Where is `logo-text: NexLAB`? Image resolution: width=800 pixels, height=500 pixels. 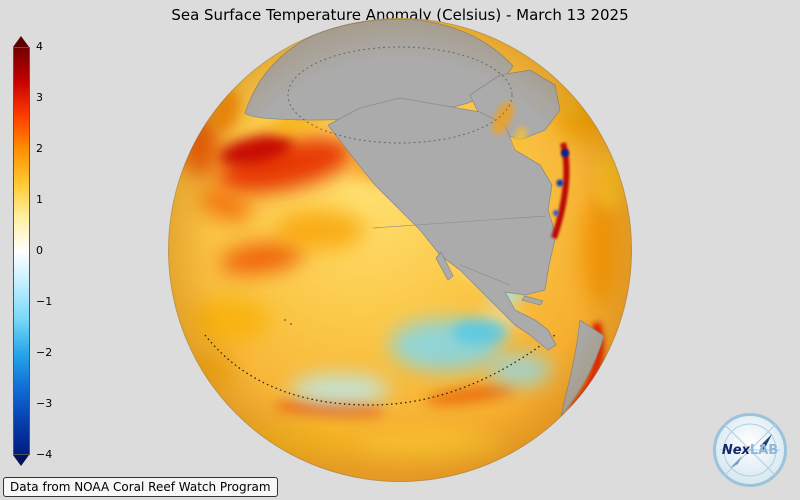 logo-text: NexLAB is located at coordinates (750, 450).